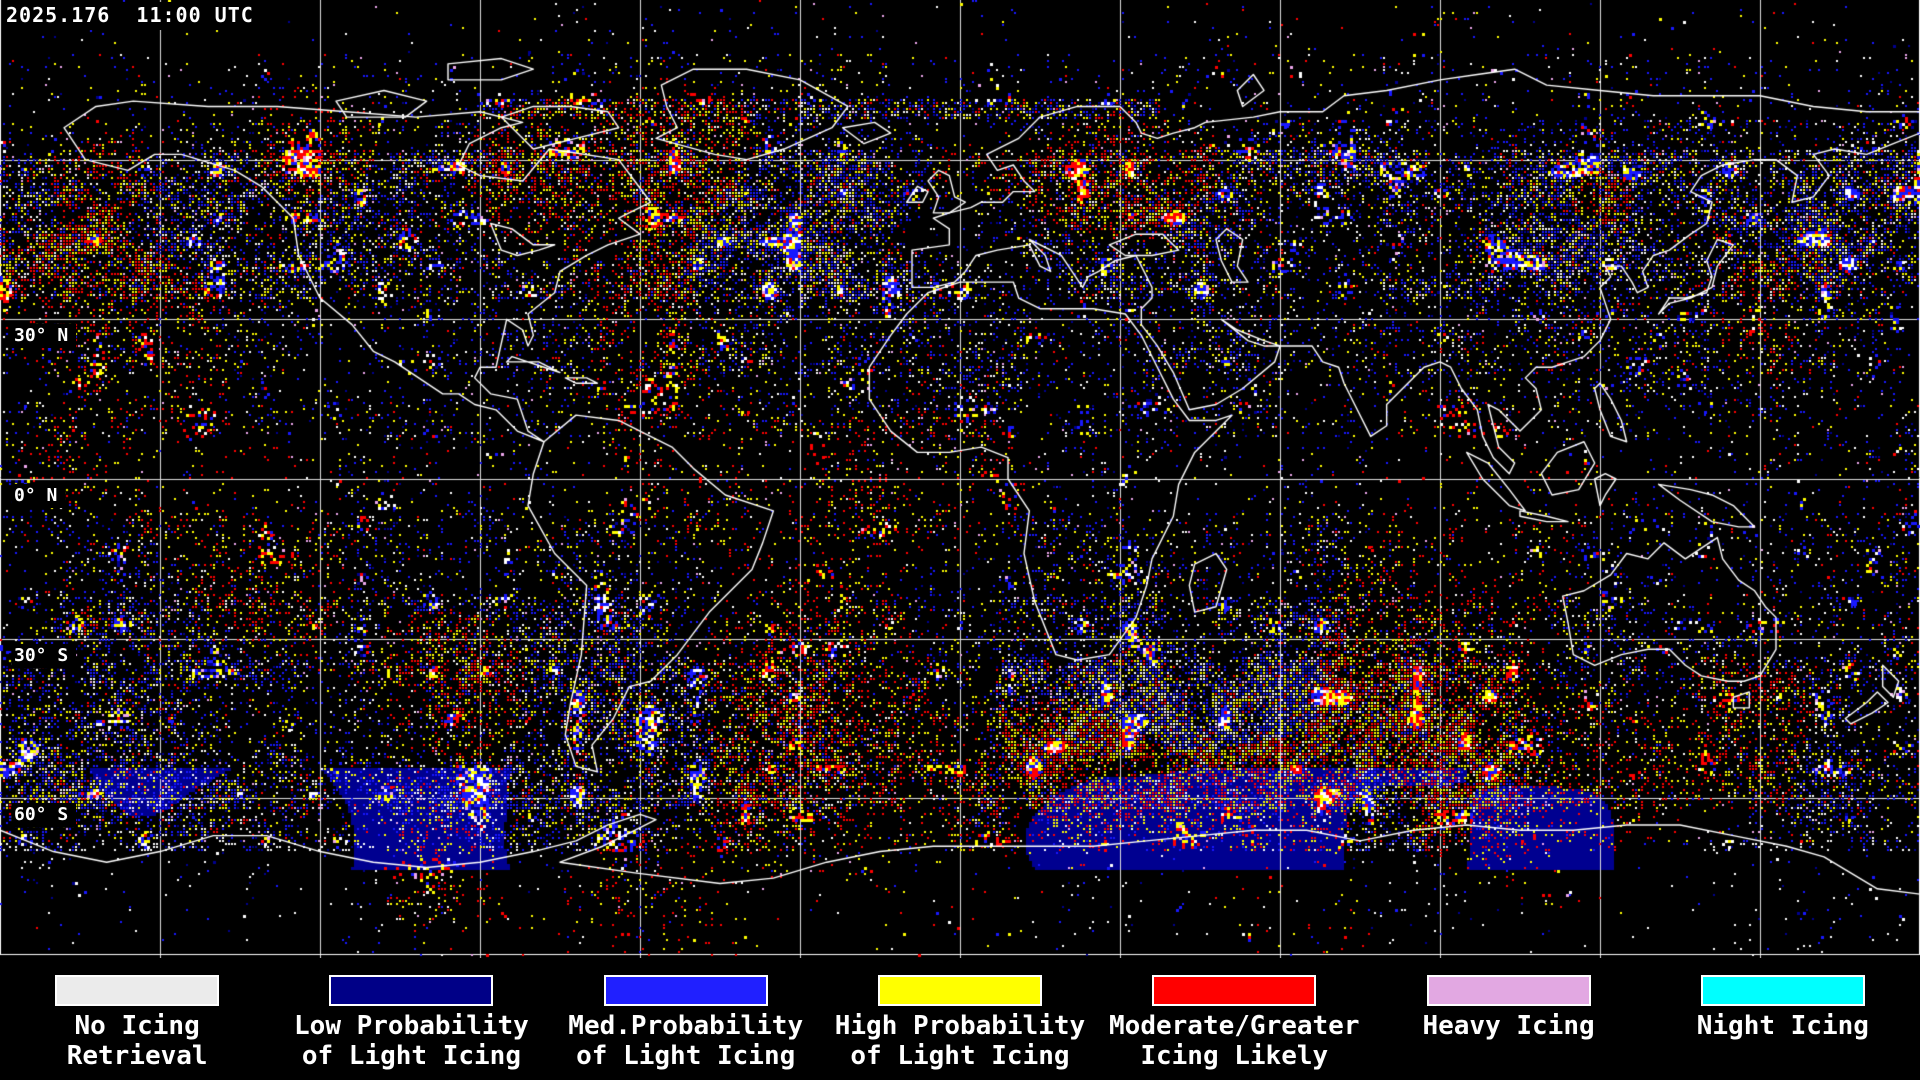  What do you see at coordinates (44, 815) in the screenshot?
I see `latitude-label: 60° S` at bounding box center [44, 815].